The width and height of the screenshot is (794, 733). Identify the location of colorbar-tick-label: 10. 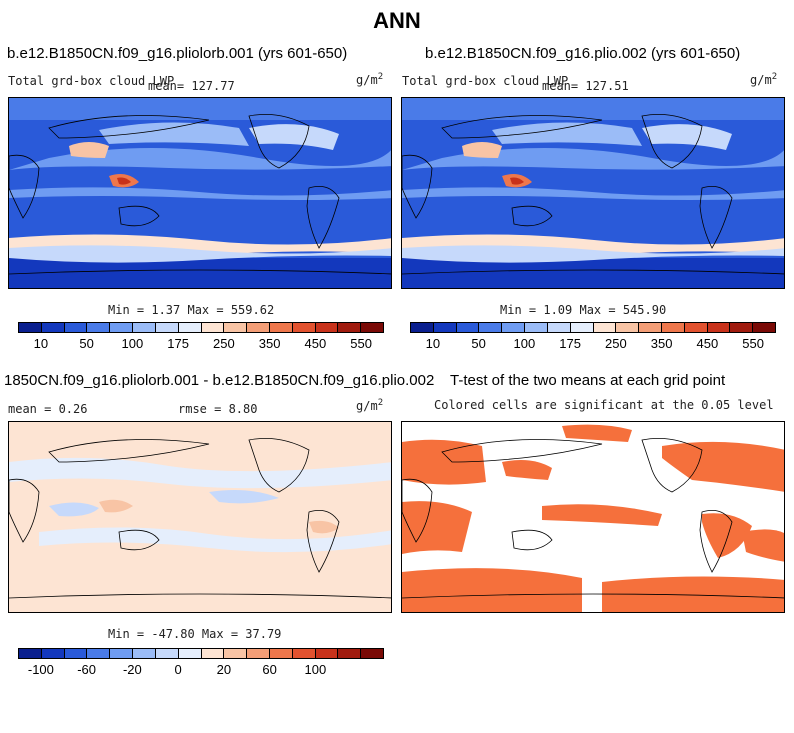
(433, 343).